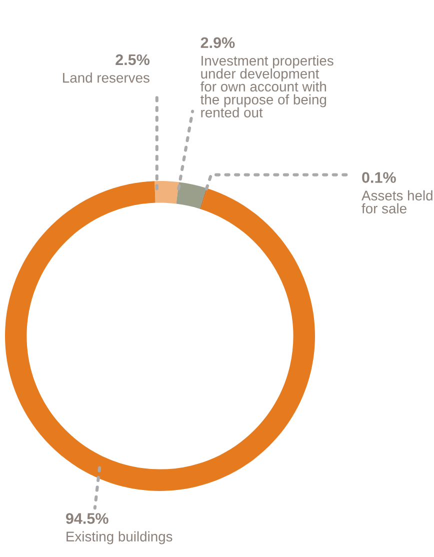 Image resolution: width=434 pixels, height=557 pixels. I want to click on data-label: 94.5%, so click(87, 518).